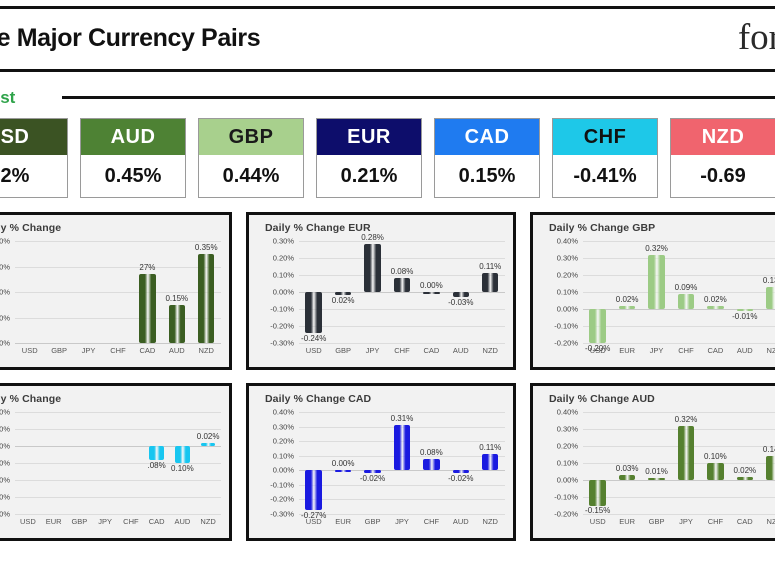  Describe the element at coordinates (460, 350) in the screenshot. I see `x-axis-tick: AUD` at that location.